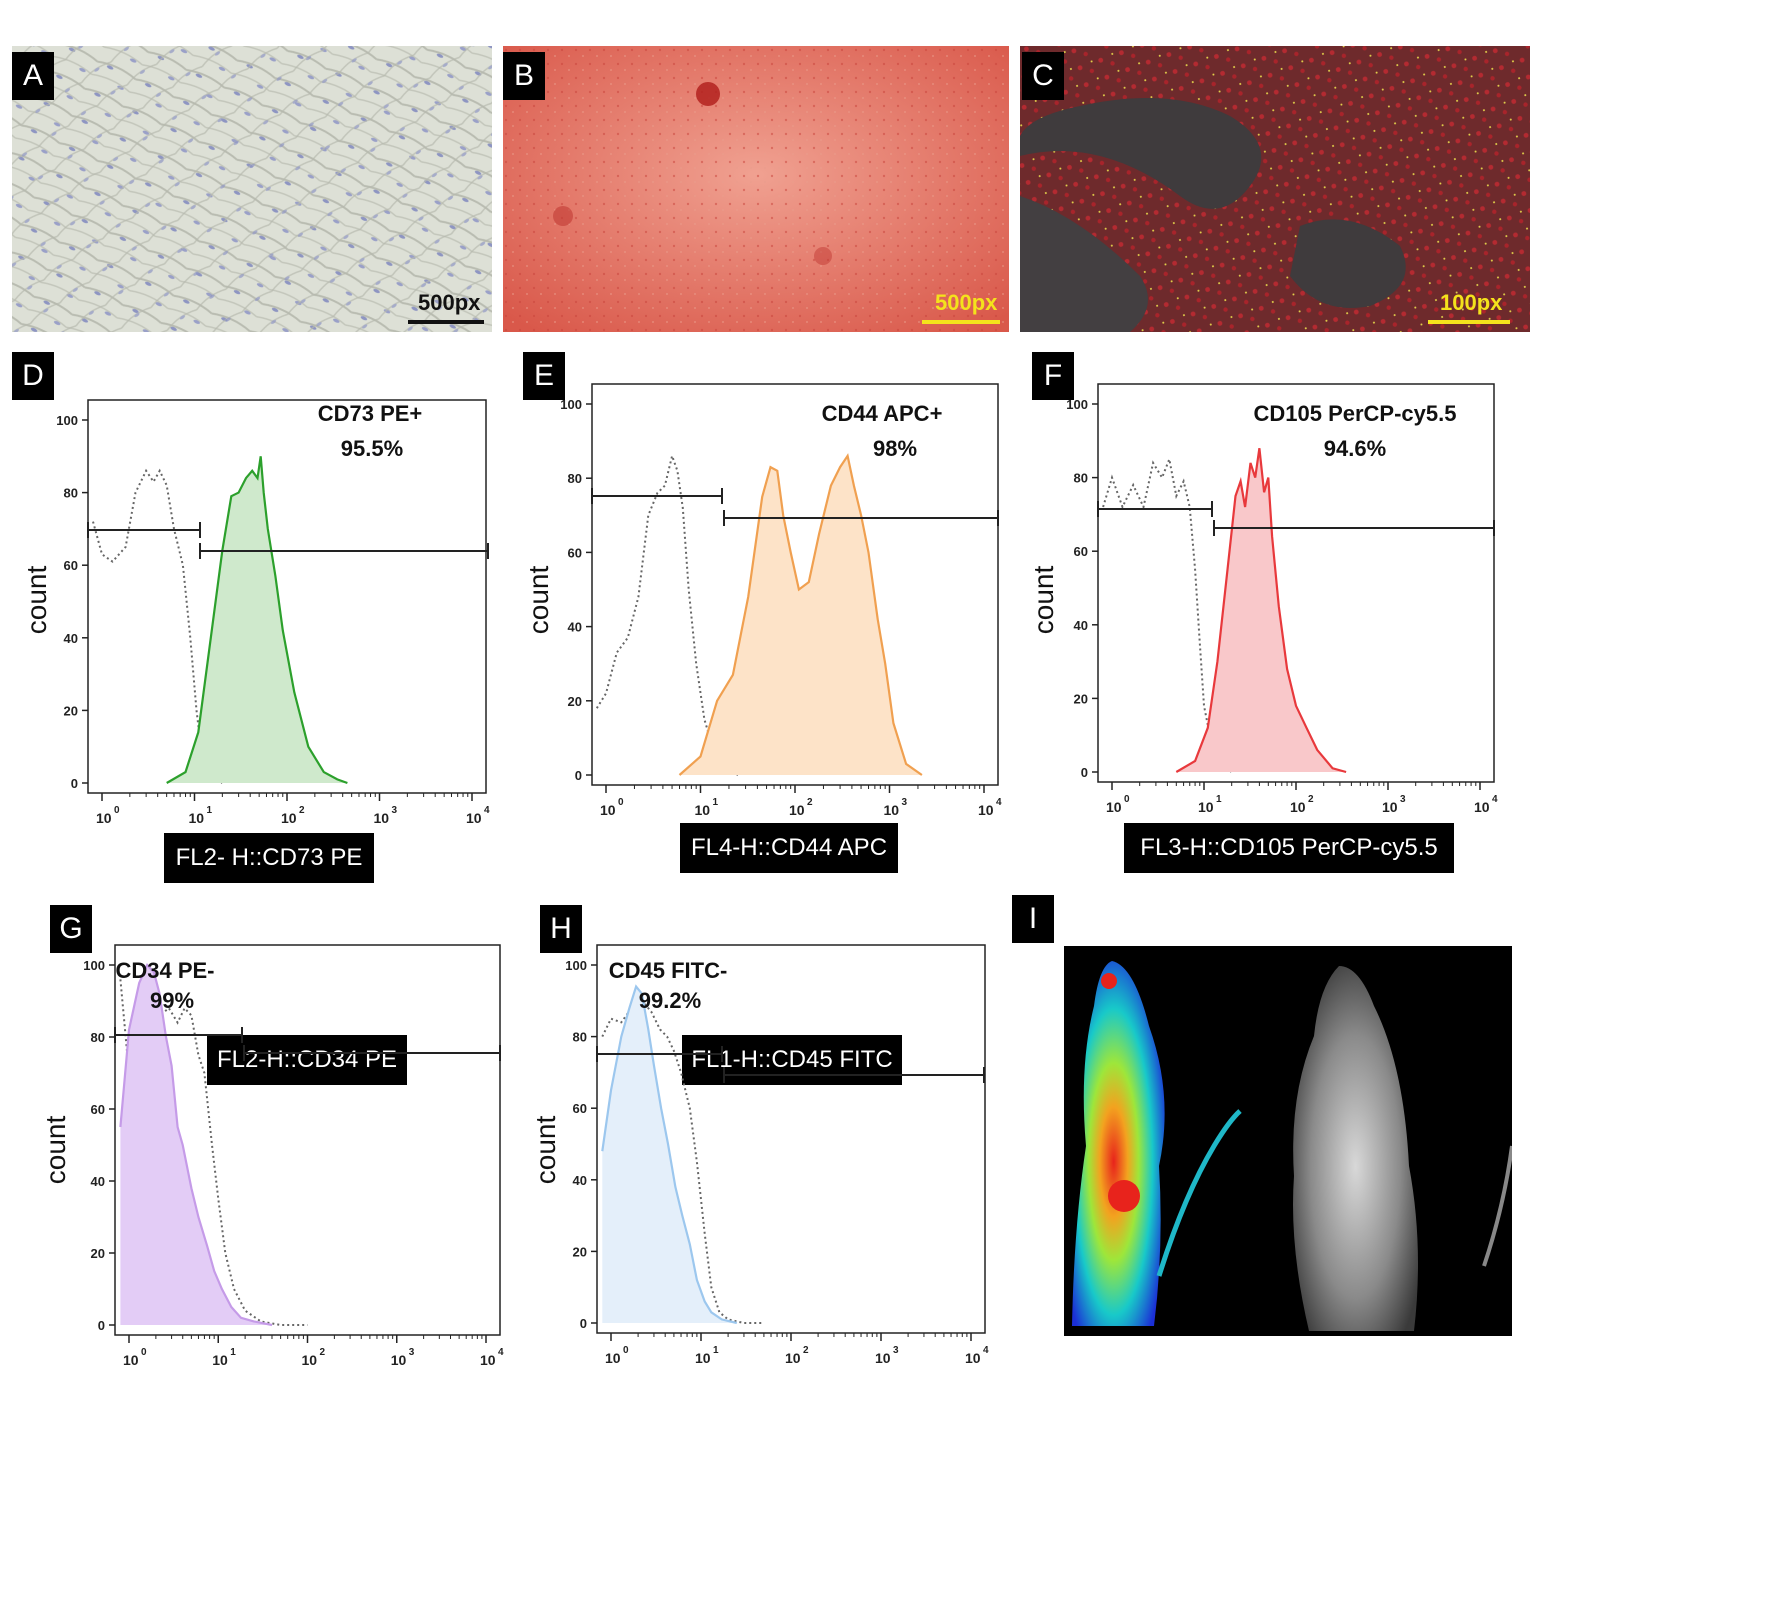 The height and width of the screenshot is (1619, 1772). I want to click on panel-b-photo, so click(756, 189).